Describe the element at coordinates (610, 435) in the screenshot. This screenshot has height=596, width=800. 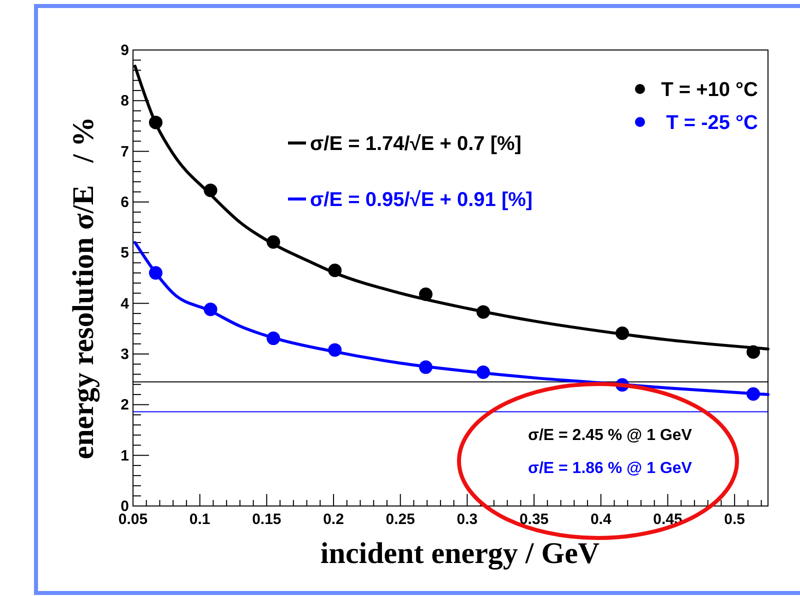
I see `ref-line-label: σ/E = 2.45 % @ 1 GeV` at that location.